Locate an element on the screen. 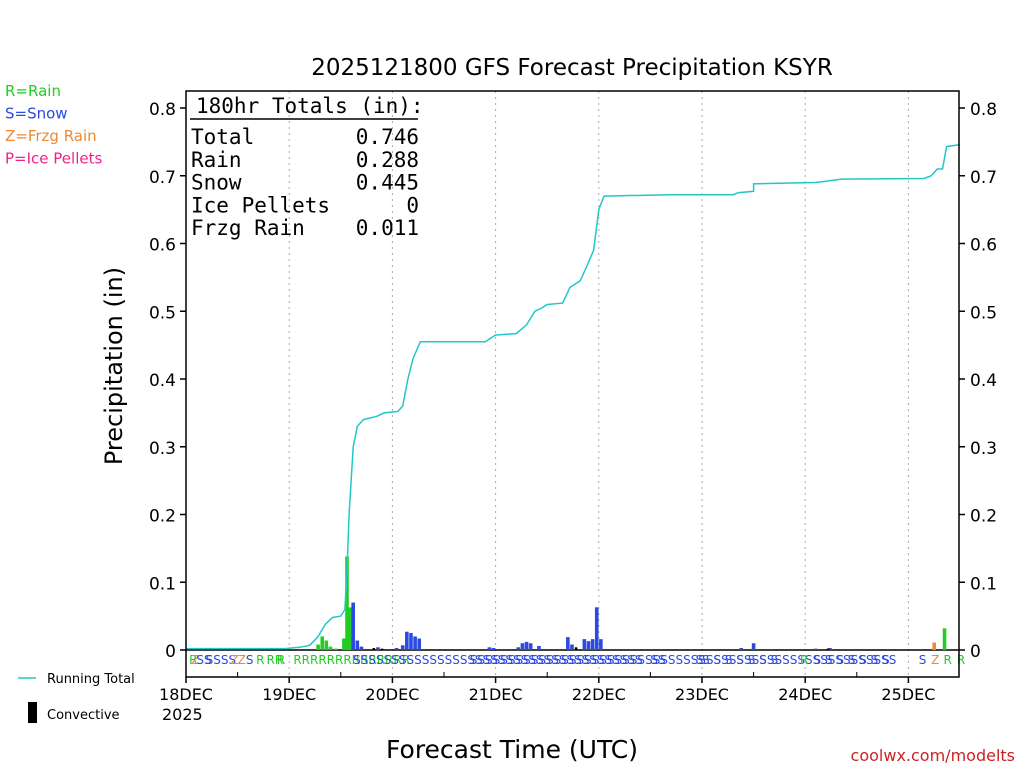  x-tick-label: 20DEC is located at coordinates (392, 694).